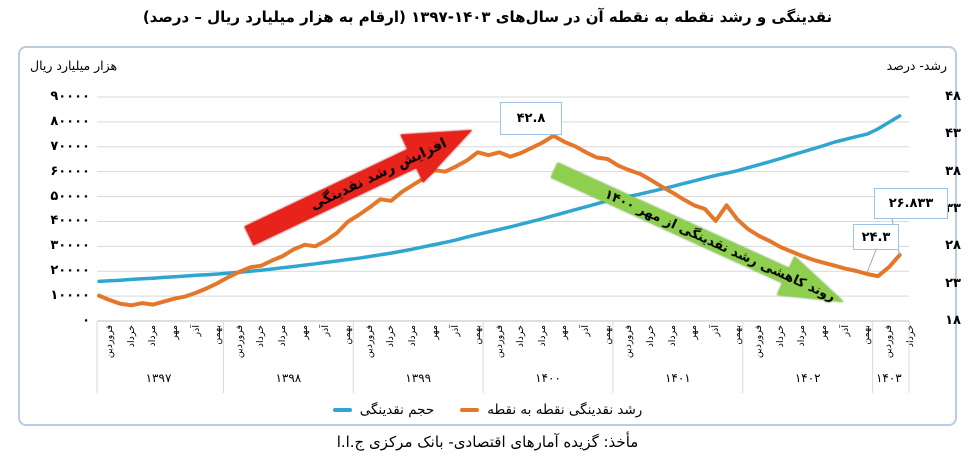  Describe the element at coordinates (86, 320) in the screenshot. I see `left-axis-tick: ۰` at that location.